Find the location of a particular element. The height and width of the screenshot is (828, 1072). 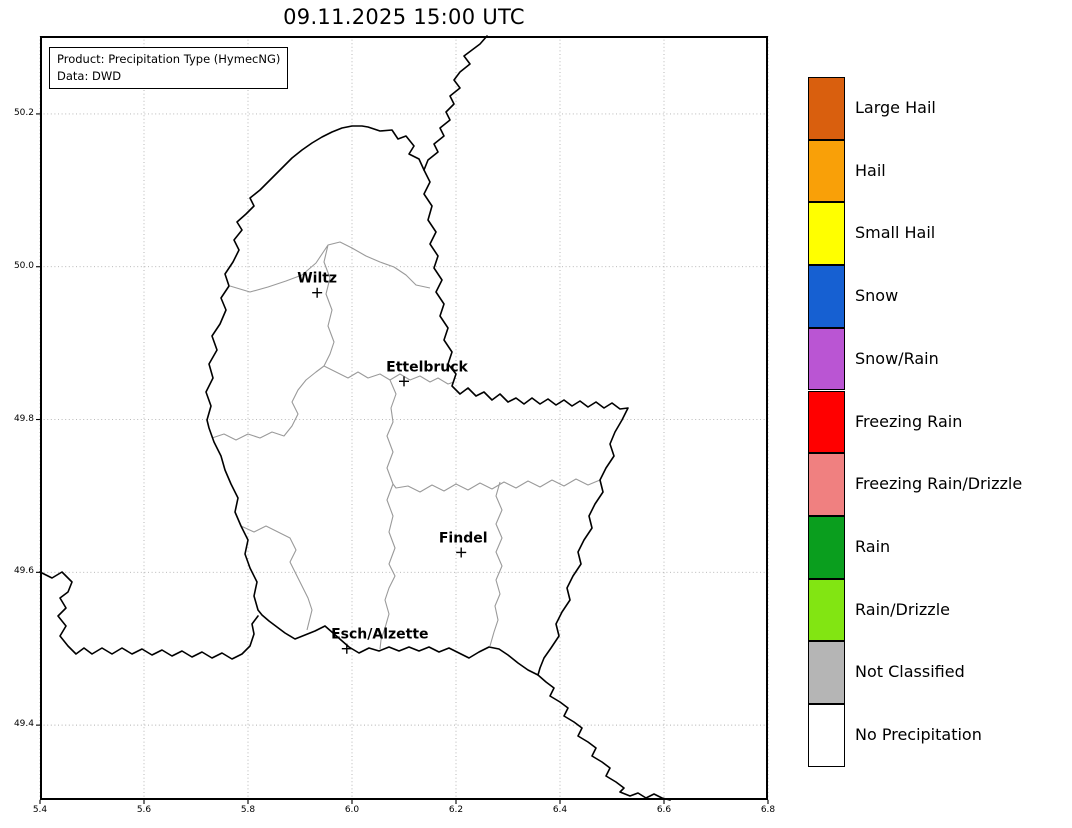

legend-label: Rain/Drizzle is located at coordinates (902, 609).